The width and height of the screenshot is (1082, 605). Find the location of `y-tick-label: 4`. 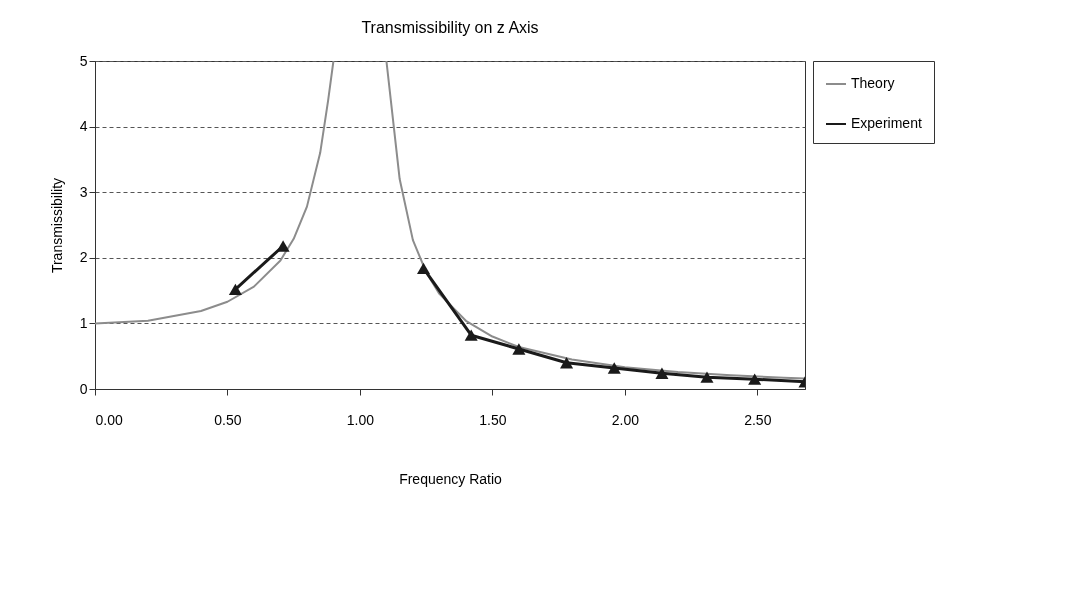

y-tick-label: 4 is located at coordinates (83, 126).